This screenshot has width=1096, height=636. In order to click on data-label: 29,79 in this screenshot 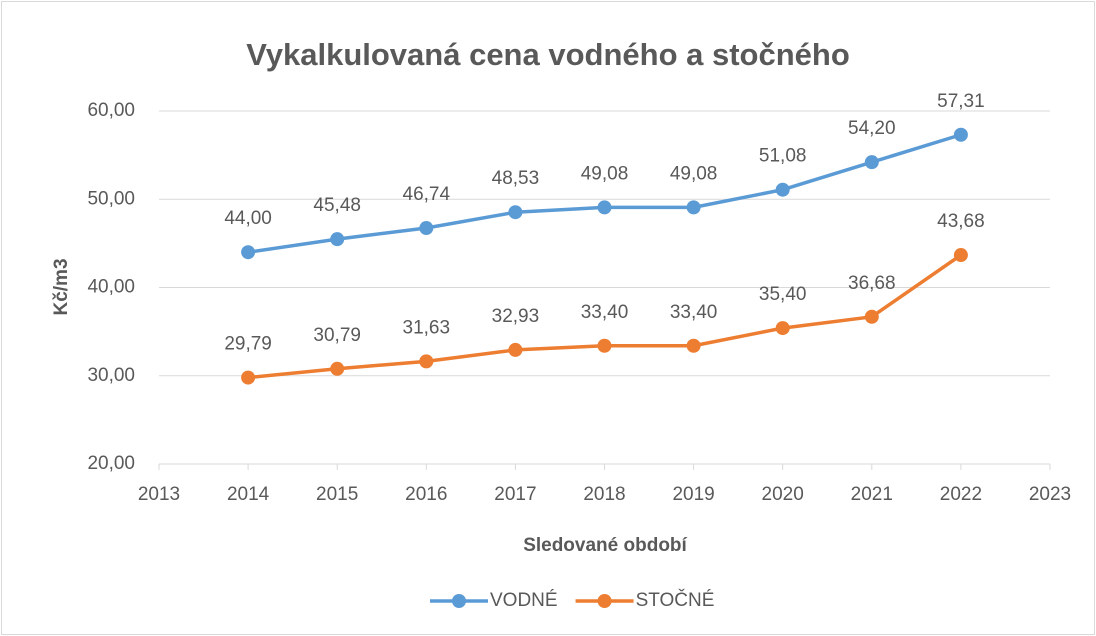, I will do `click(248, 344)`.